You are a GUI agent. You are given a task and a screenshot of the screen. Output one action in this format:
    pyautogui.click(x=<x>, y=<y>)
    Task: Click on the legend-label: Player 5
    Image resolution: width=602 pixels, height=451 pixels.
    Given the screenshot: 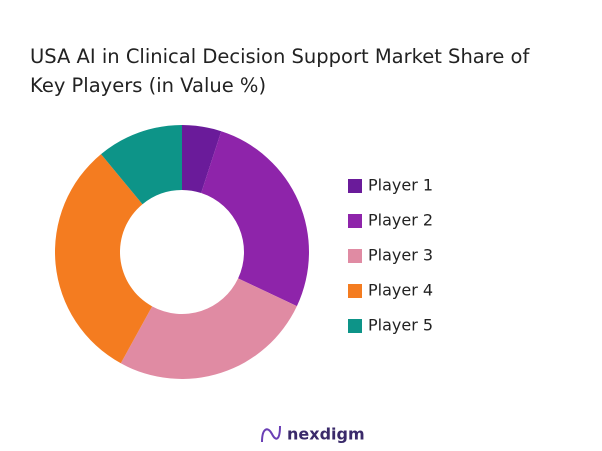 What is the action you would take?
    pyautogui.click(x=400, y=325)
    